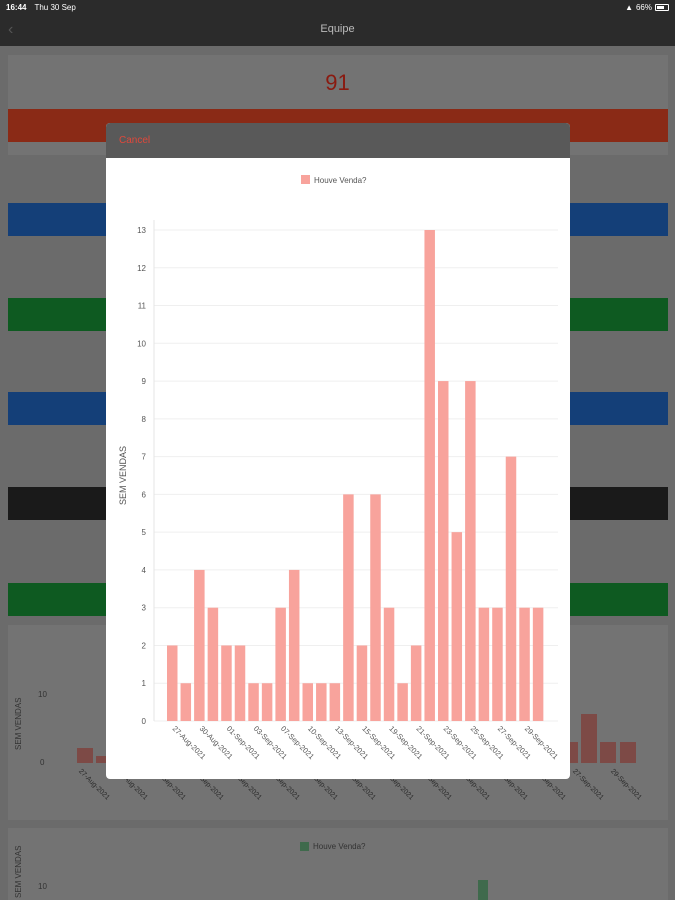 The width and height of the screenshot is (675, 900). Describe the element at coordinates (123, 475) in the screenshot. I see `y-axis-label: SEM VENDAS` at that location.